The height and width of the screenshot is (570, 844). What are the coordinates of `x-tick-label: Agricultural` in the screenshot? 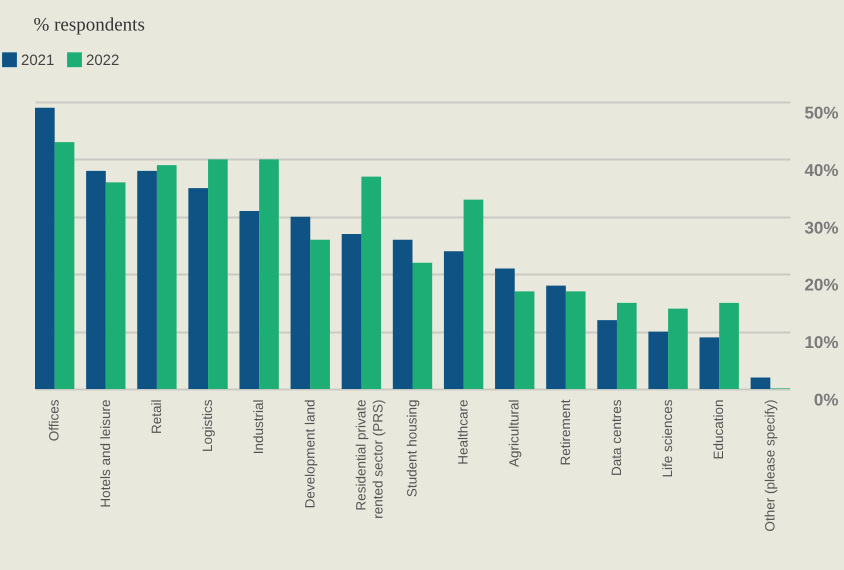 It's located at (514, 434).